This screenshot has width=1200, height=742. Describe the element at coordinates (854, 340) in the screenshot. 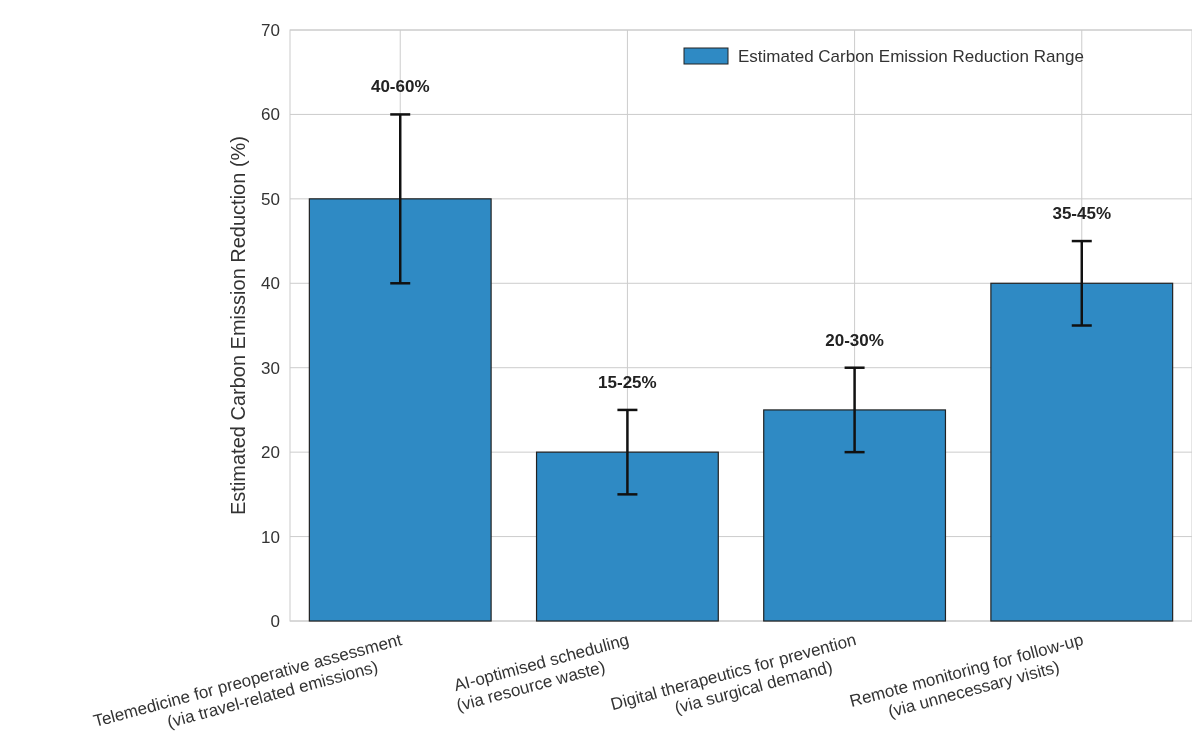

I see `annotation: 20-30%` at that location.